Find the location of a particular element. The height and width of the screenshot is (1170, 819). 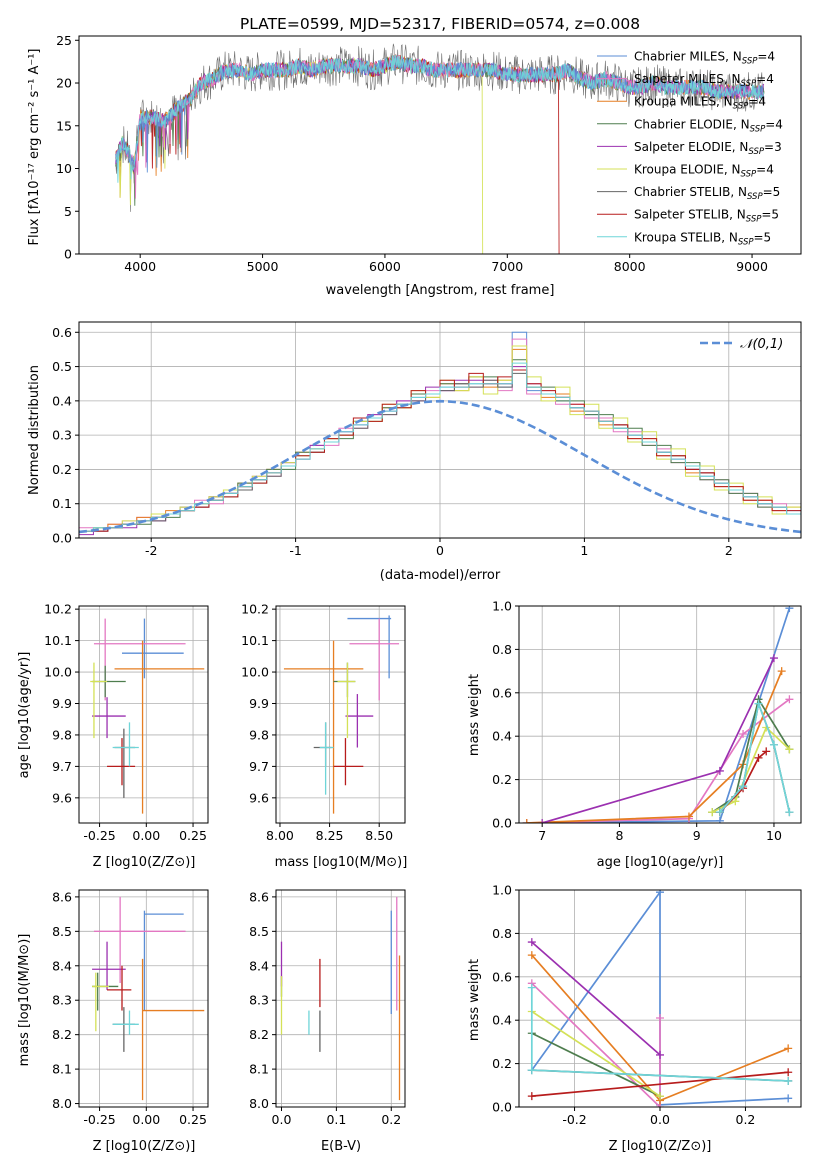

mass-age-panel: 8.00 8.25 8.50 9.6 9.7 9.8 9.9 10.0 10.1 10.2 is located at coordinates (323, 722).